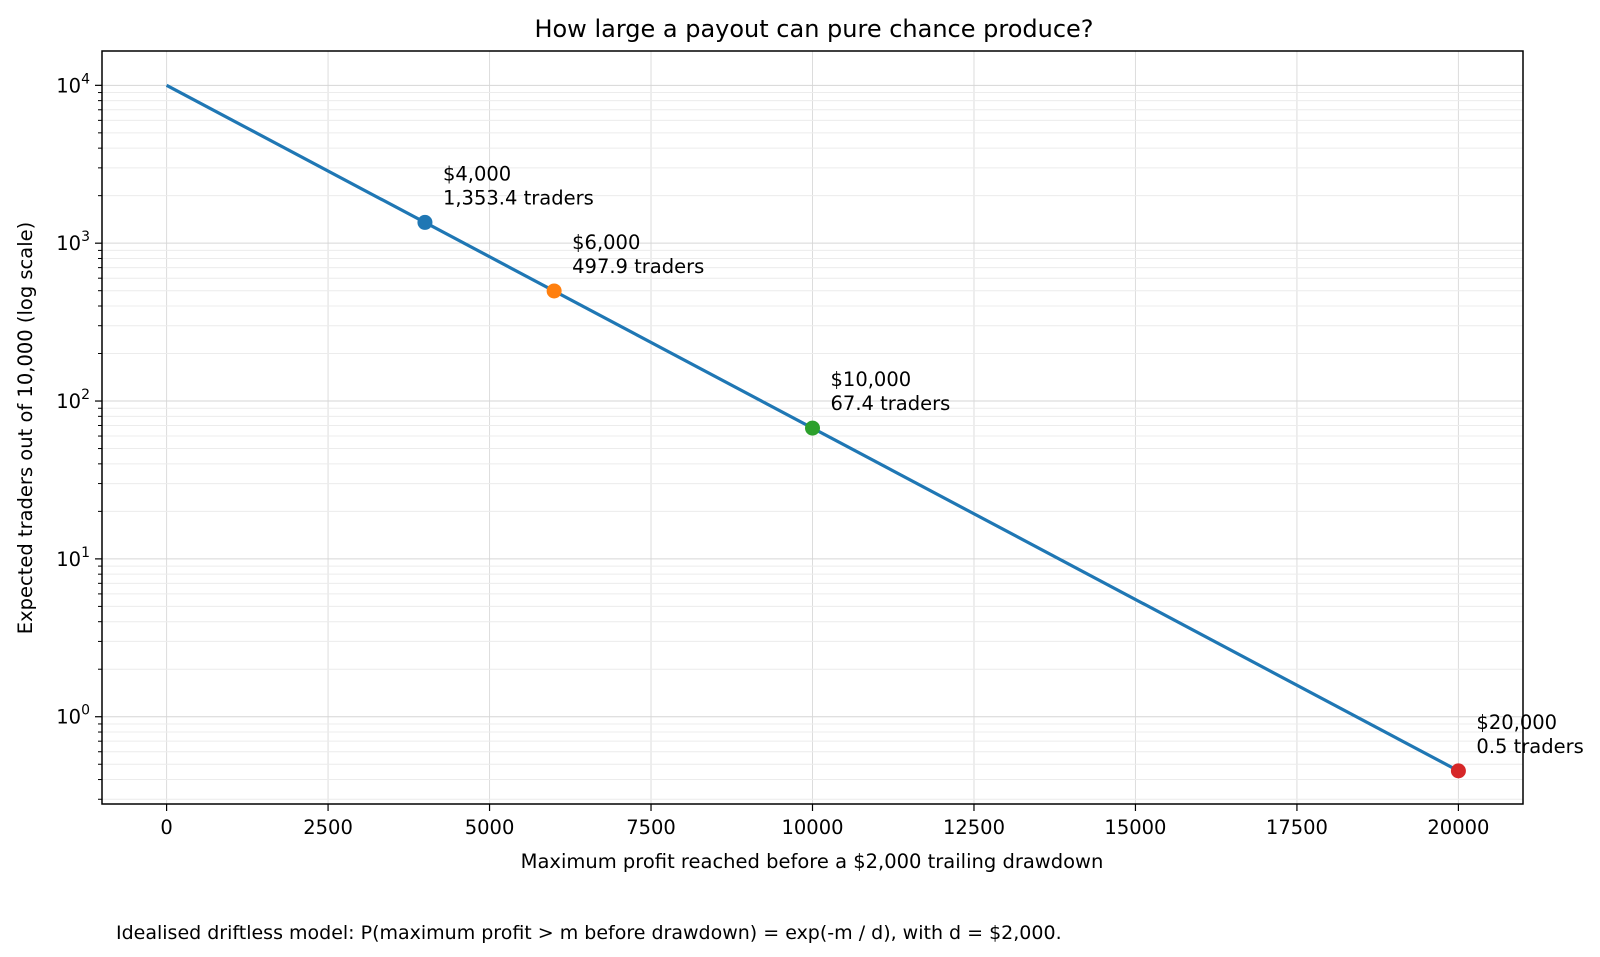 The image size is (1600, 957). I want to click on x-axis-ticks: 0 2500 5000 7500 10000 12500 15000 17500 20000, so click(824, 821).